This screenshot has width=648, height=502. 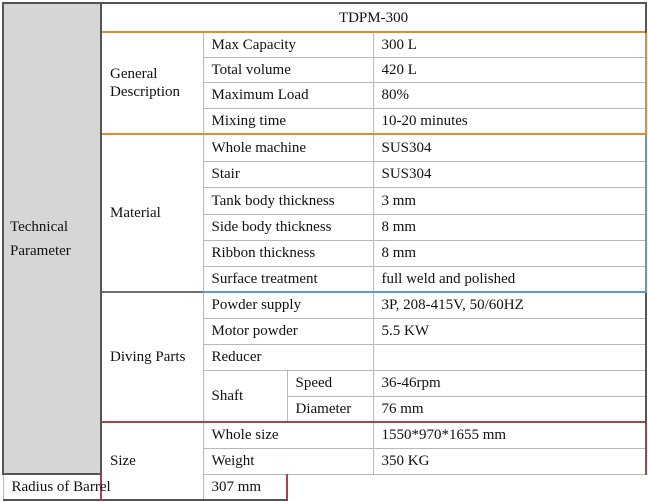 What do you see at coordinates (510, 44) in the screenshot?
I see `param-value: 300 L` at bounding box center [510, 44].